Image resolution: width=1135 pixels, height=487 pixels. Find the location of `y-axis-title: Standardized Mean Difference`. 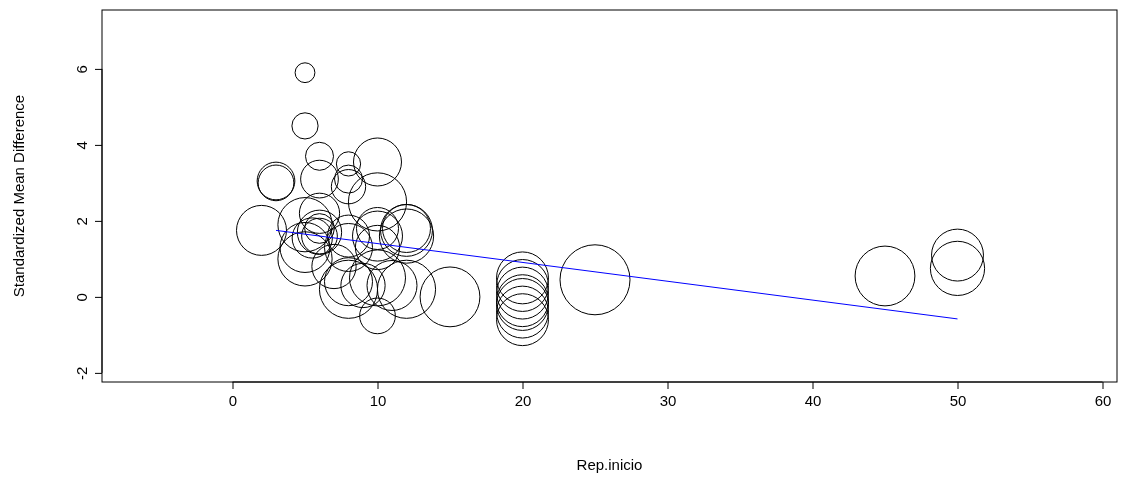

y-axis-title: Standardized Mean Difference is located at coordinates (18, 196).